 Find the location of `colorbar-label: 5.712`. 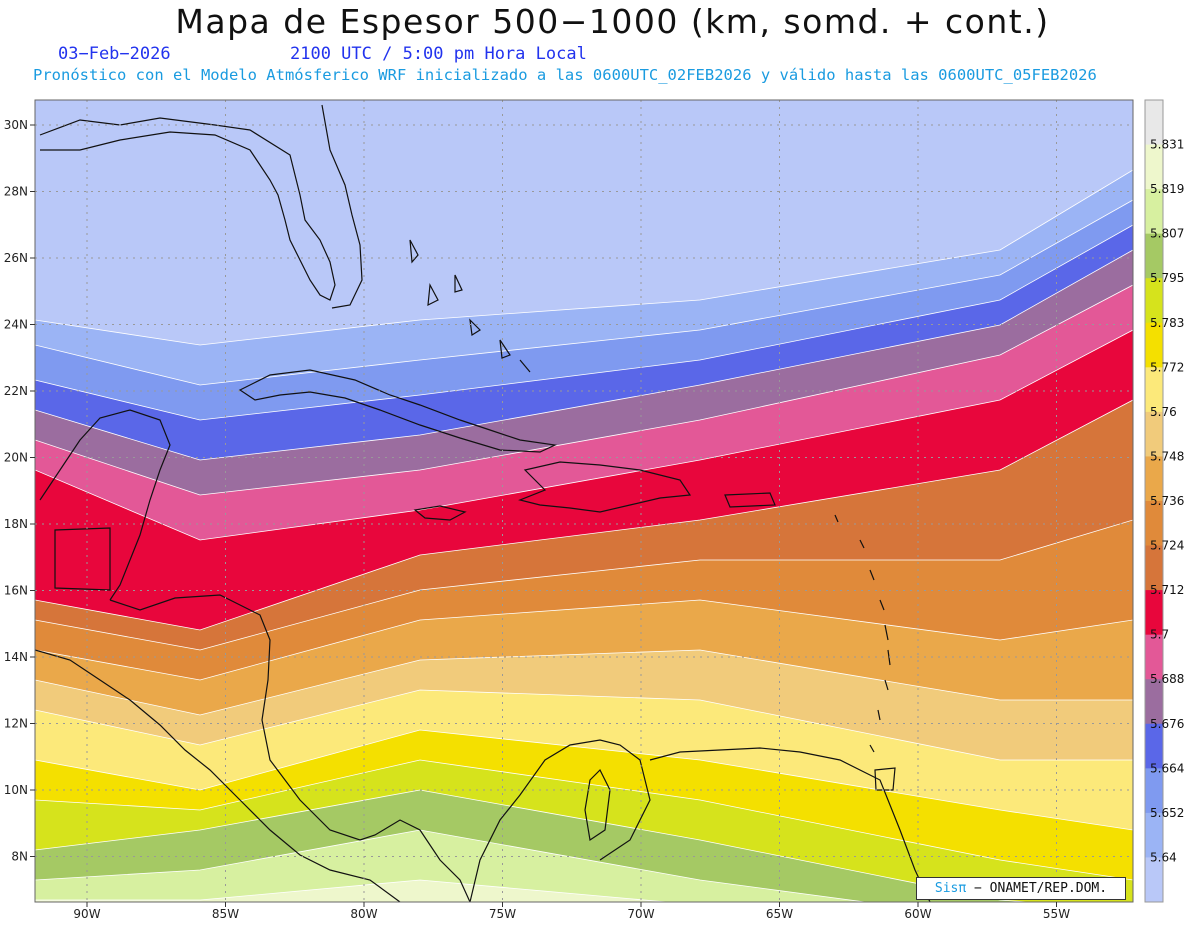

colorbar-label: 5.712 is located at coordinates (1167, 590).